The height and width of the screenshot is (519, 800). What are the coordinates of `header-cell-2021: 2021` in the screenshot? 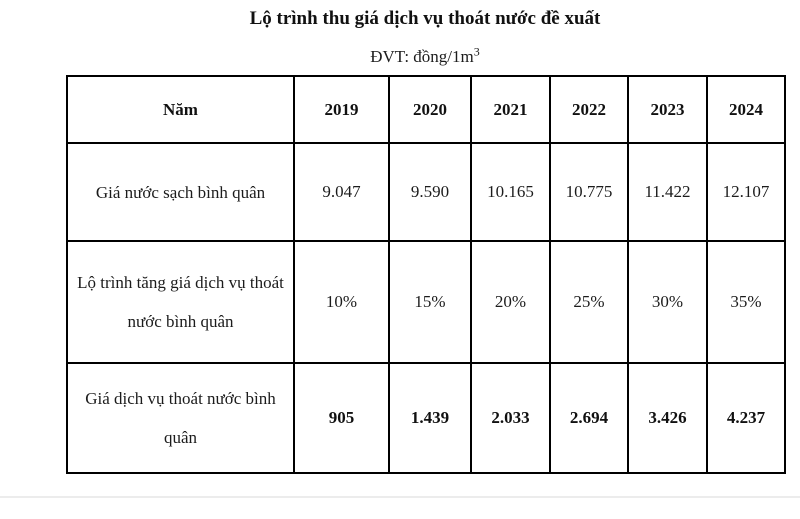 It's located at (510, 109).